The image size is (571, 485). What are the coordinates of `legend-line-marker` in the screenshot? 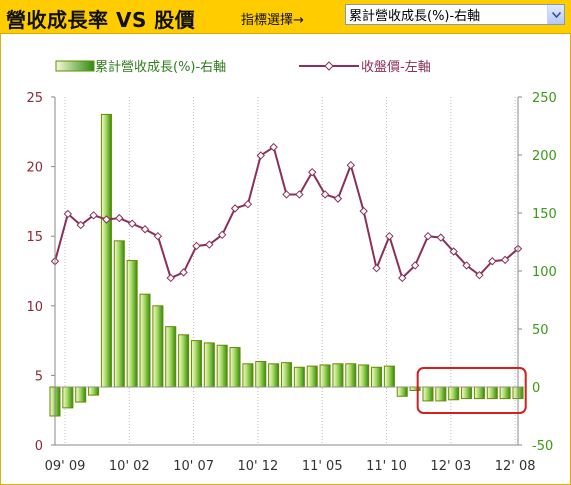 It's located at (329, 66).